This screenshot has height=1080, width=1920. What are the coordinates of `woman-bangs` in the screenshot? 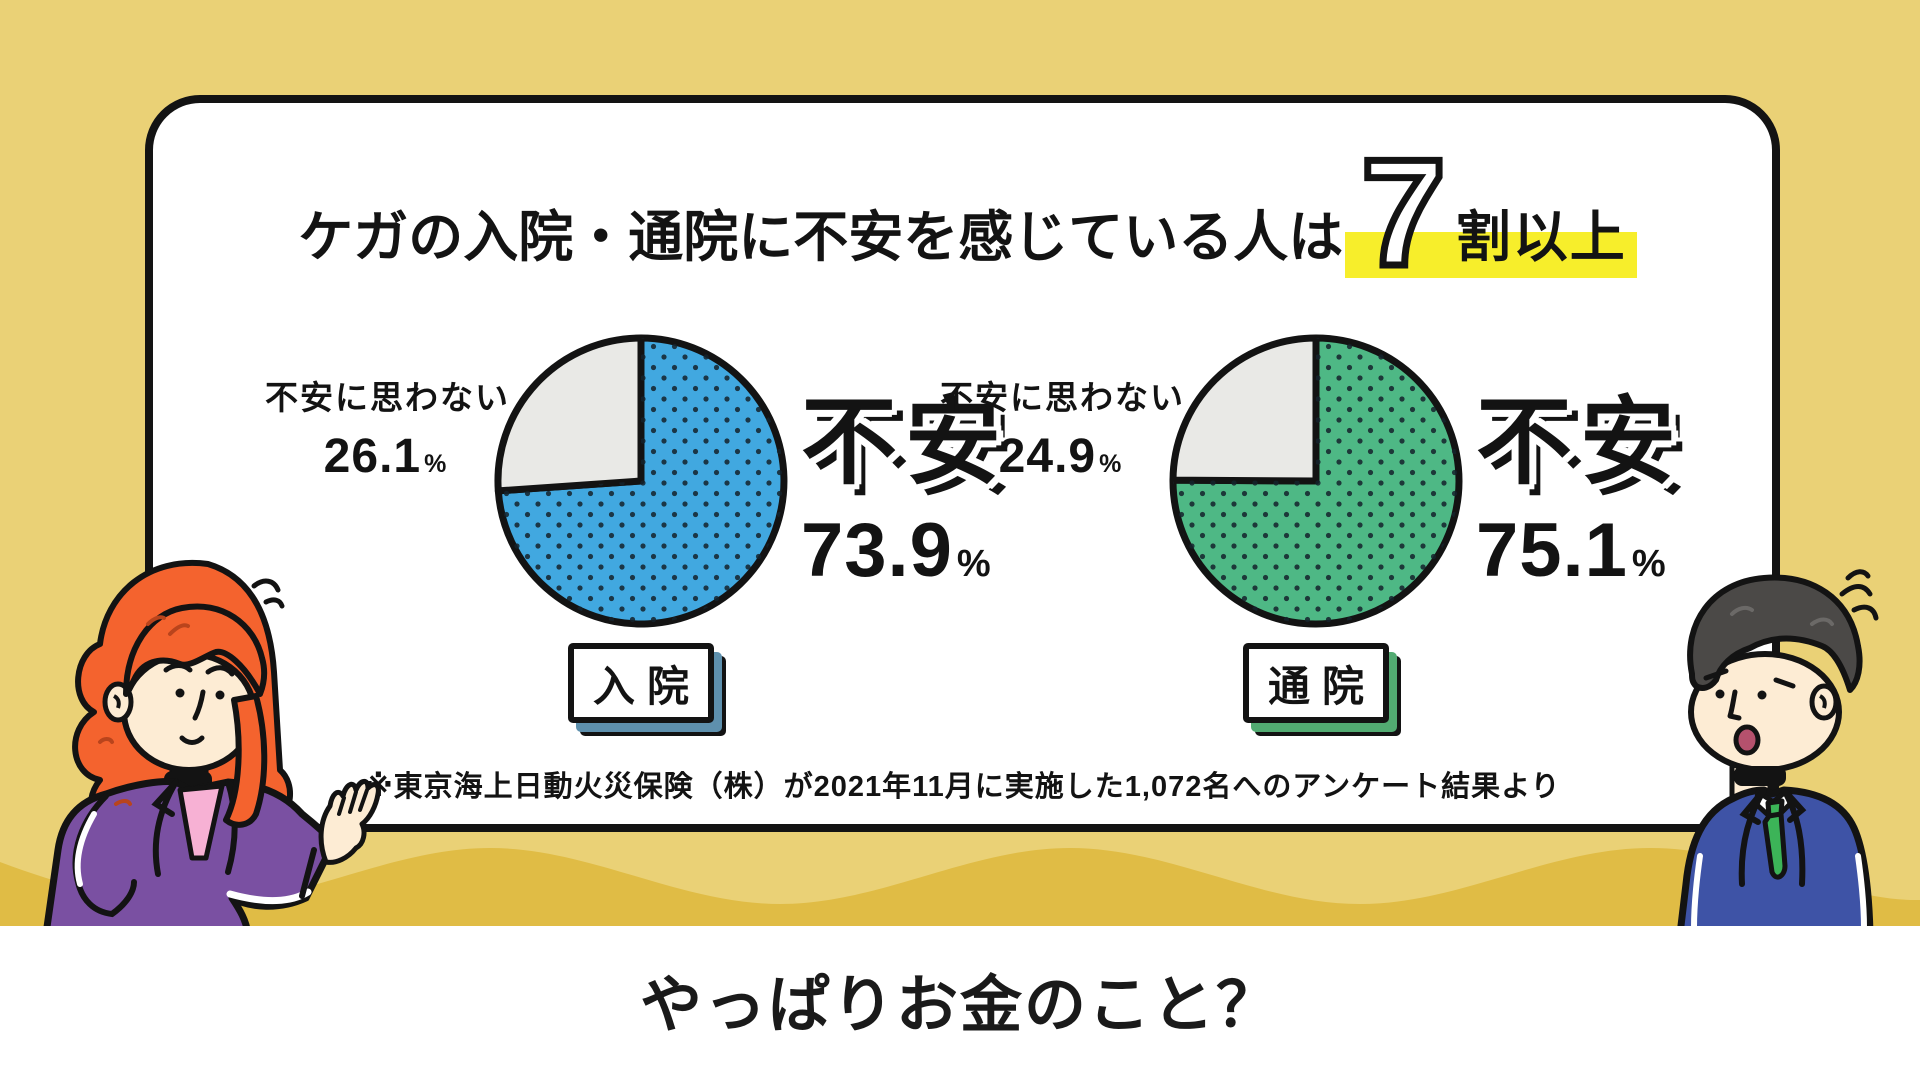 It's located at (195, 650).